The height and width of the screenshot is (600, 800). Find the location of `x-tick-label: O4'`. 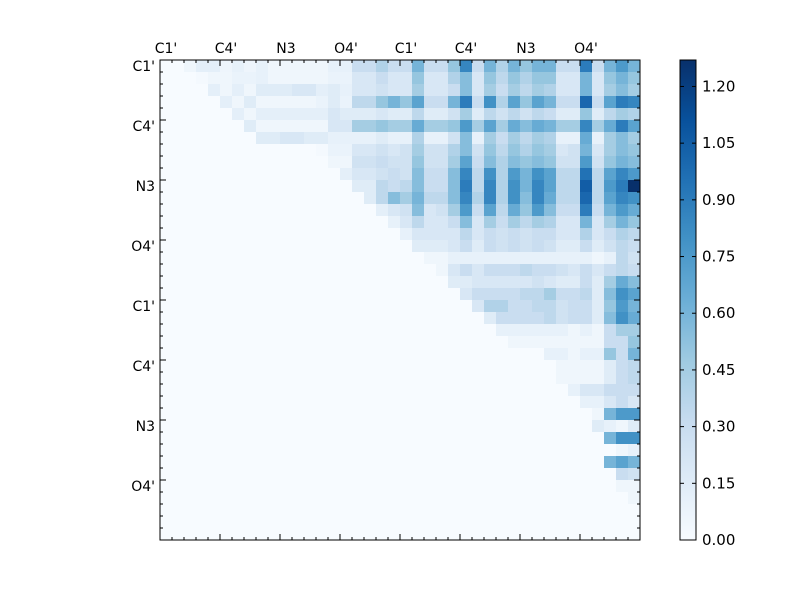

x-tick-label: O4' is located at coordinates (586, 49).